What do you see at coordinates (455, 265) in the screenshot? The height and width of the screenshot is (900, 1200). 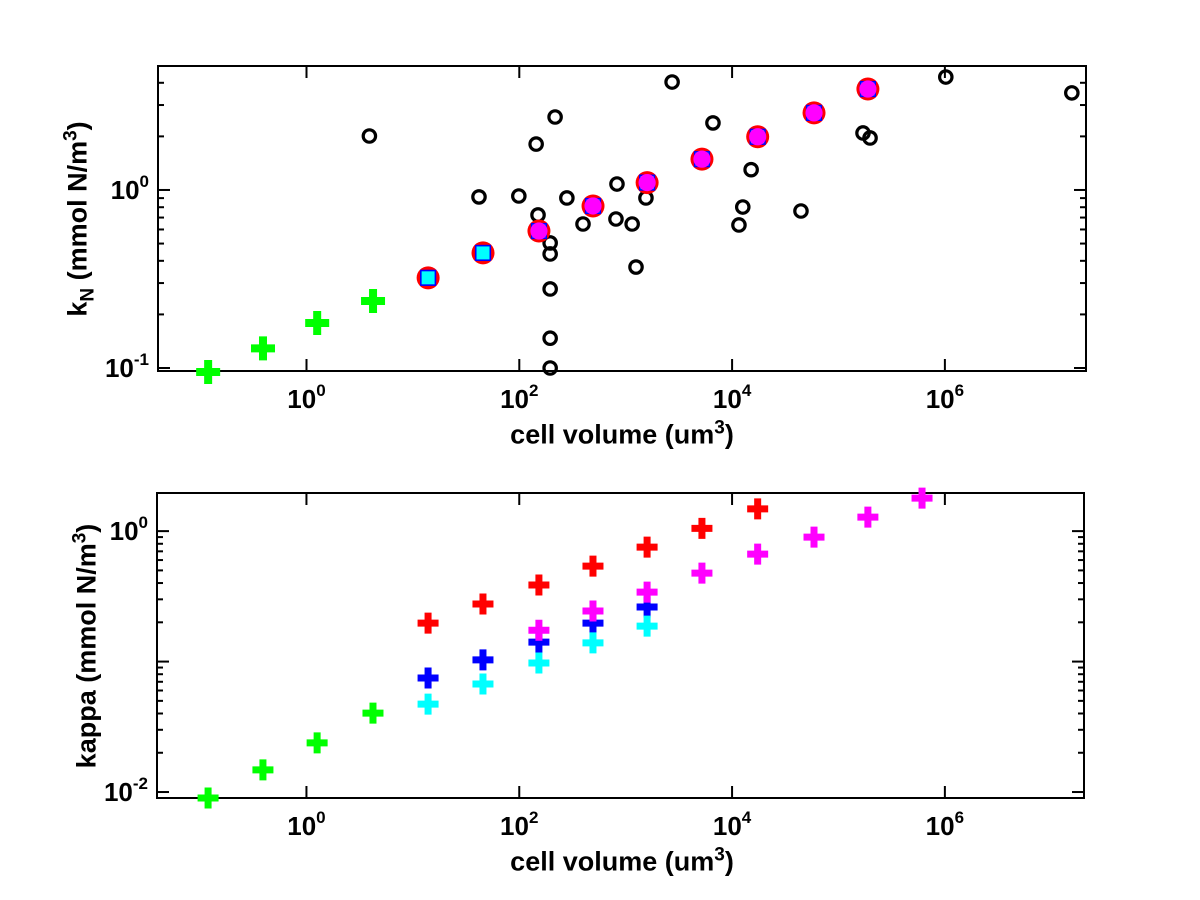 I see `top-series-model-kn-cyan-square` at bounding box center [455, 265].